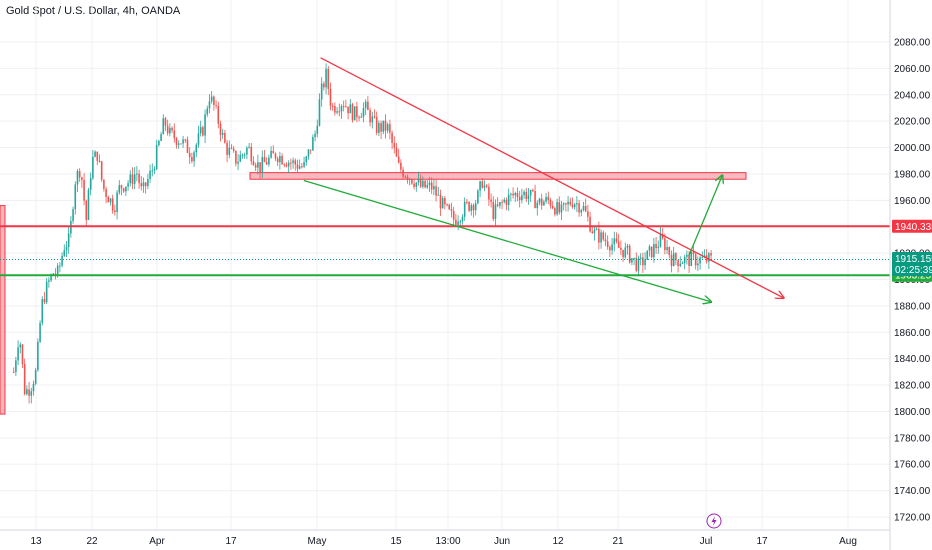  What do you see at coordinates (912, 386) in the screenshot?
I see `price-tick-label: 1820.00` at bounding box center [912, 386].